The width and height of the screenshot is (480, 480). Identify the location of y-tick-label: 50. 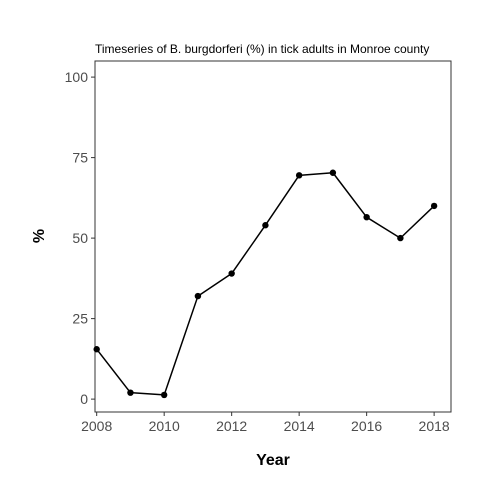
(80, 238).